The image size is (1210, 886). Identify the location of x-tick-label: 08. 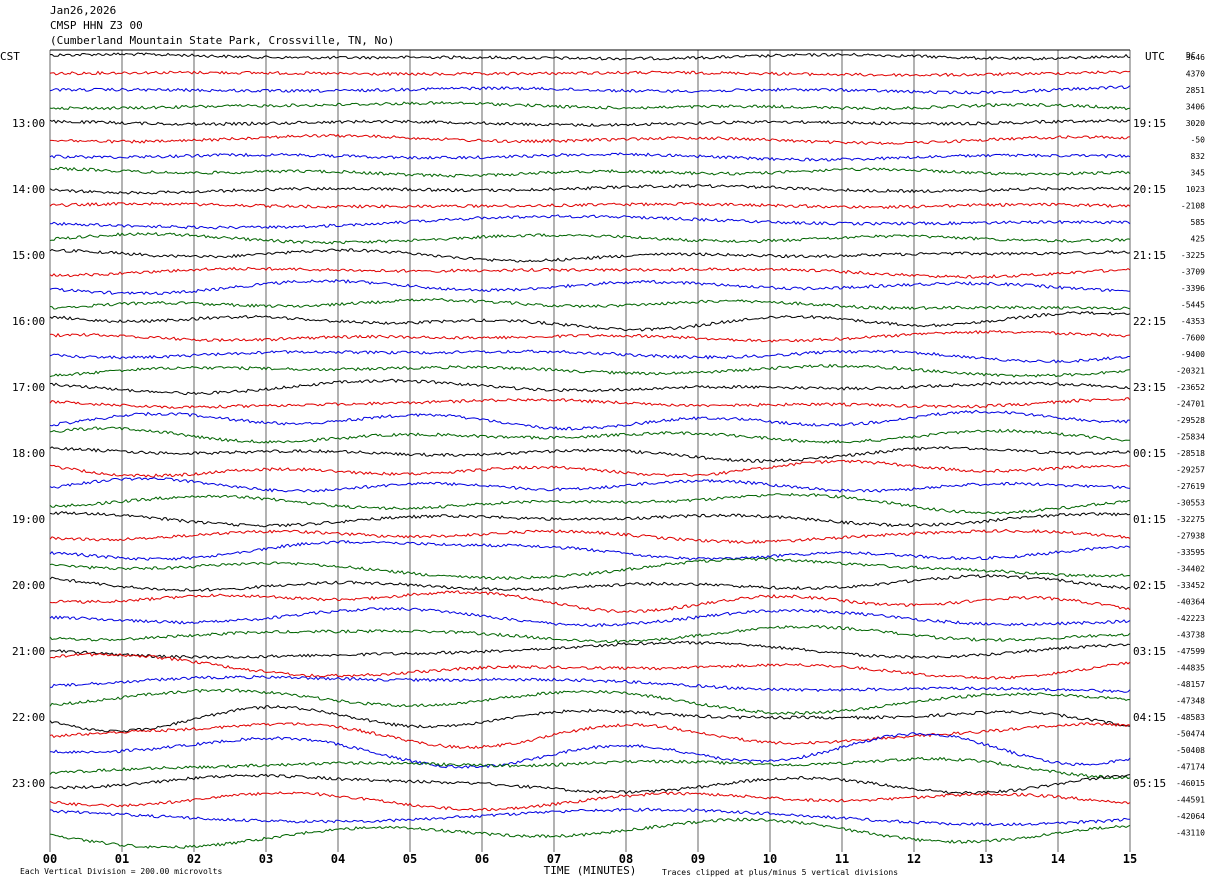
(626, 859).